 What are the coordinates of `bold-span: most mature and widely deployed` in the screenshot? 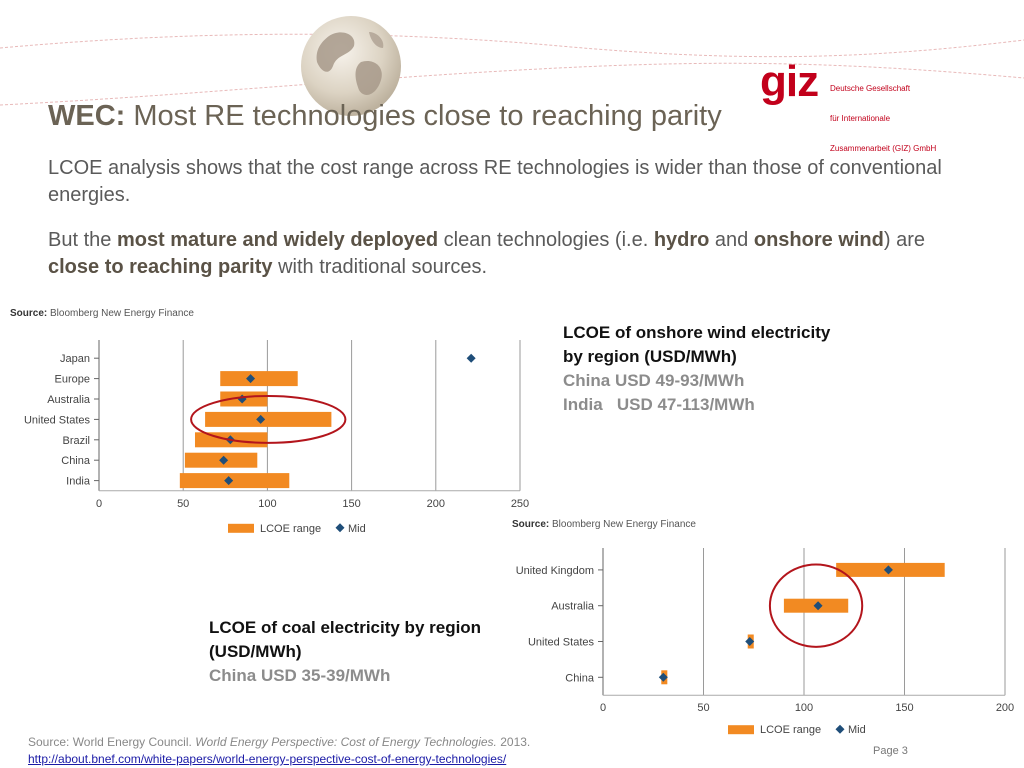 It's located at (277, 240).